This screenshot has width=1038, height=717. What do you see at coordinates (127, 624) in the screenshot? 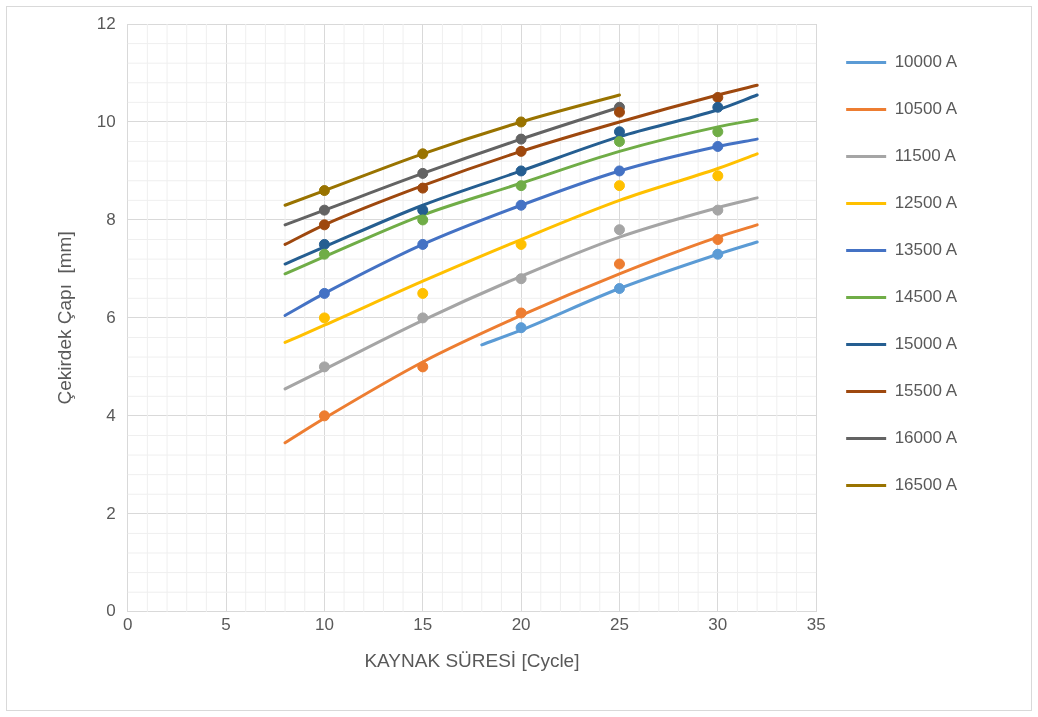
I see `x-tick-label: 0` at bounding box center [127, 624].